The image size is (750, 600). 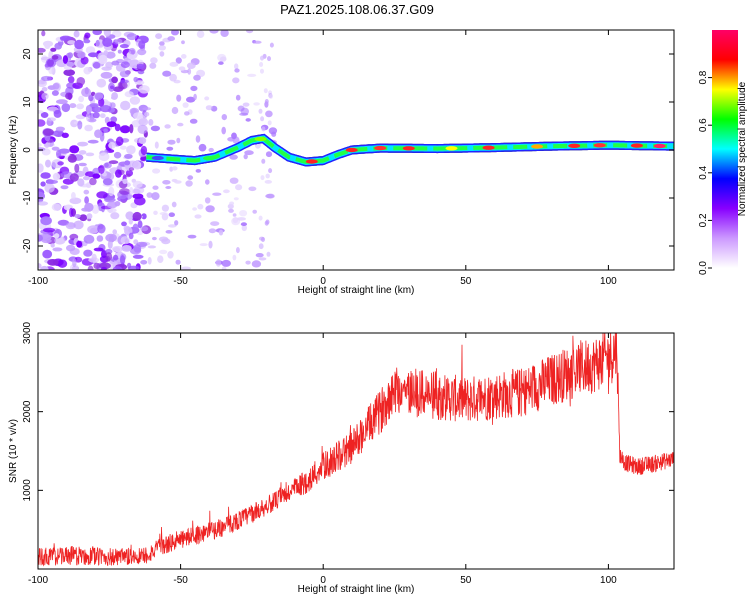 I want to click on y-tick-label: 2000, so click(x=27, y=411).